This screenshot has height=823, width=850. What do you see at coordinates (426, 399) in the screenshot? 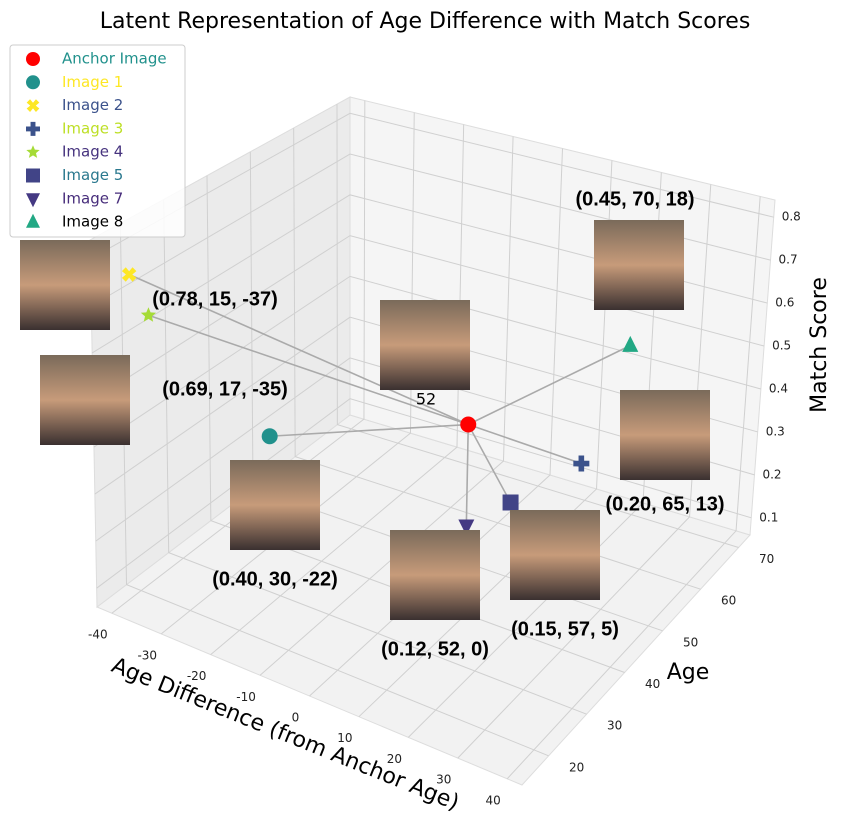
I see `point-annotation: 52` at bounding box center [426, 399].